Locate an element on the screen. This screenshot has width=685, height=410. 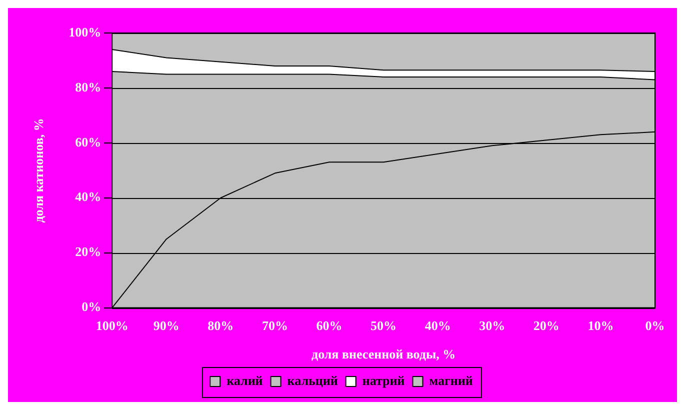
legend-label: магний is located at coordinates (451, 380).